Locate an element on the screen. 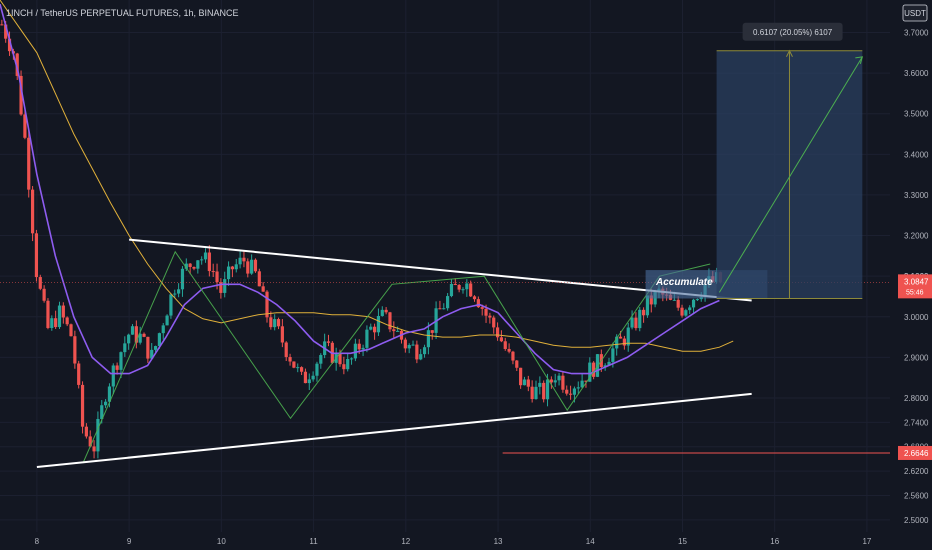 This screenshot has width=932, height=550. x-tick-label: 10 is located at coordinates (221, 541).